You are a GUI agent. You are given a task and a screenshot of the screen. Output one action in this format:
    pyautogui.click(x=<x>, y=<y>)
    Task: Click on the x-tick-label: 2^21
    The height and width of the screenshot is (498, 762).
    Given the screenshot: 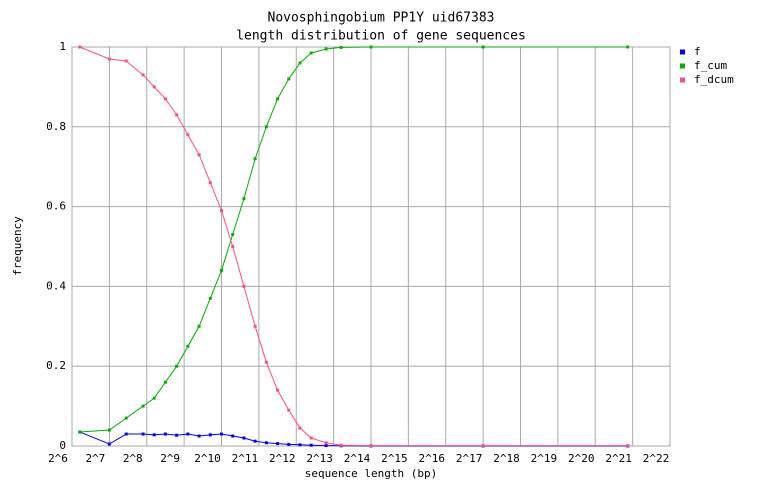 What is the action you would take?
    pyautogui.click(x=618, y=458)
    